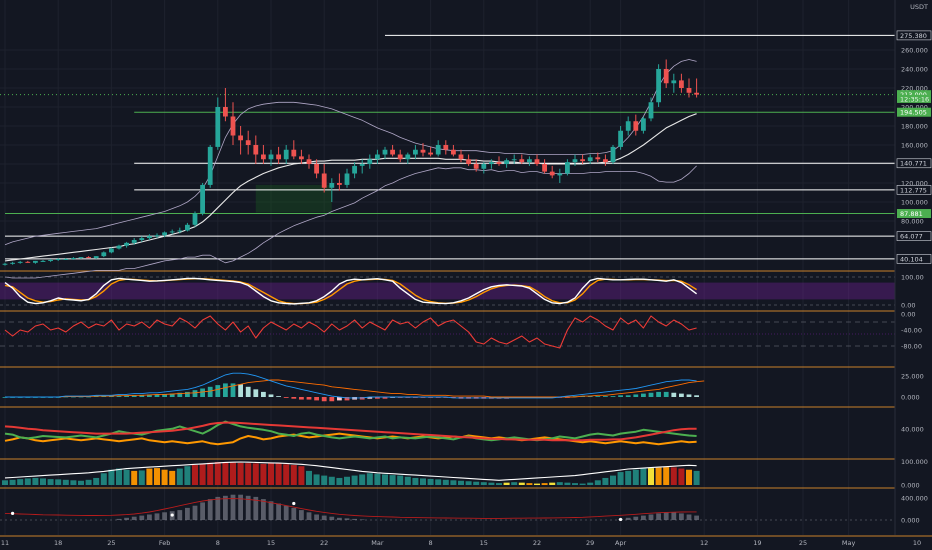 Image resolution: width=932 pixels, height=550 pixels. Describe the element at coordinates (447, 508) in the screenshot. I see `oscillator-panel` at that location.